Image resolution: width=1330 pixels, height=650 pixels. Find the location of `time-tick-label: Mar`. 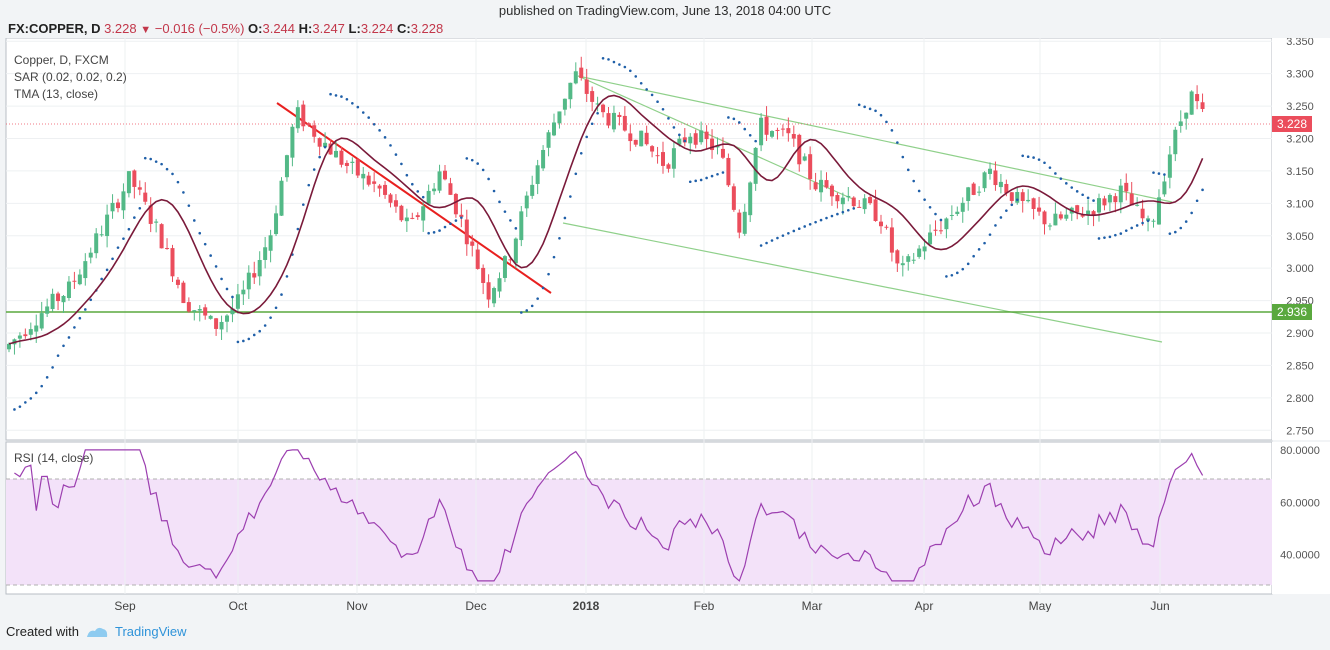

time-tick-label: Mar is located at coordinates (812, 605).